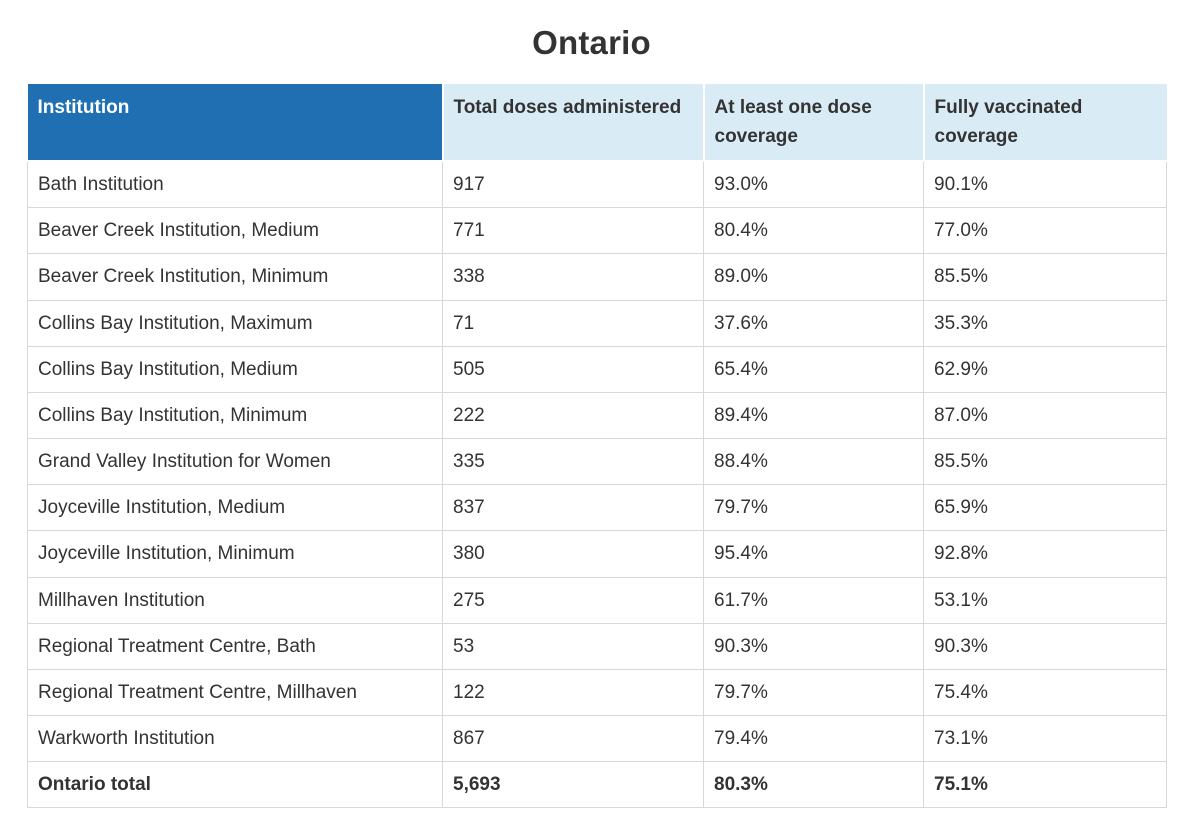 This screenshot has width=1183, height=819. Describe the element at coordinates (573, 462) in the screenshot. I see `cell-total-doses: 335` at that location.